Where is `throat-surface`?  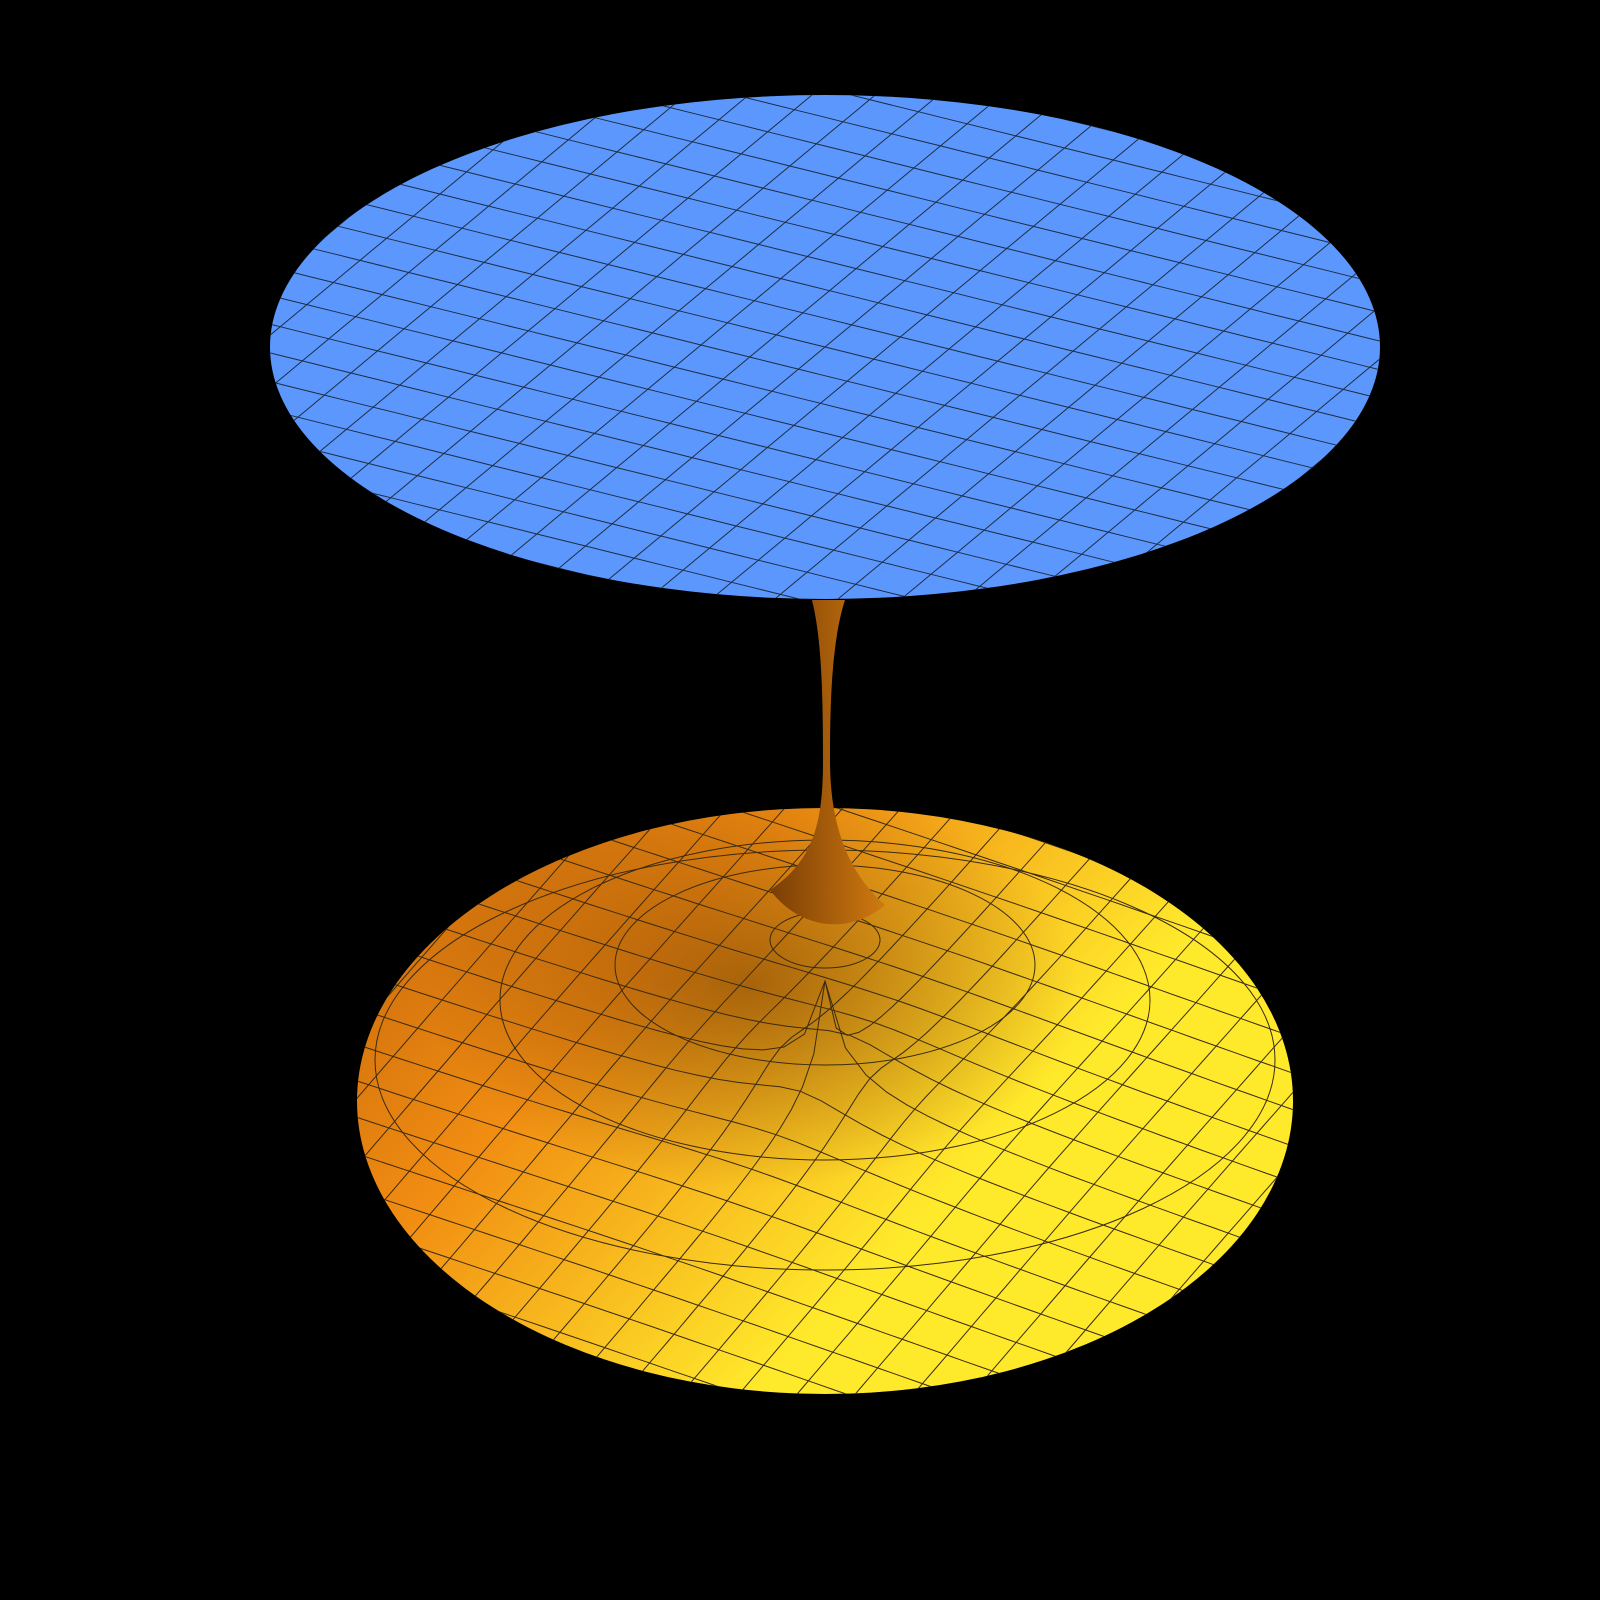 throat-surface is located at coordinates (827, 762).